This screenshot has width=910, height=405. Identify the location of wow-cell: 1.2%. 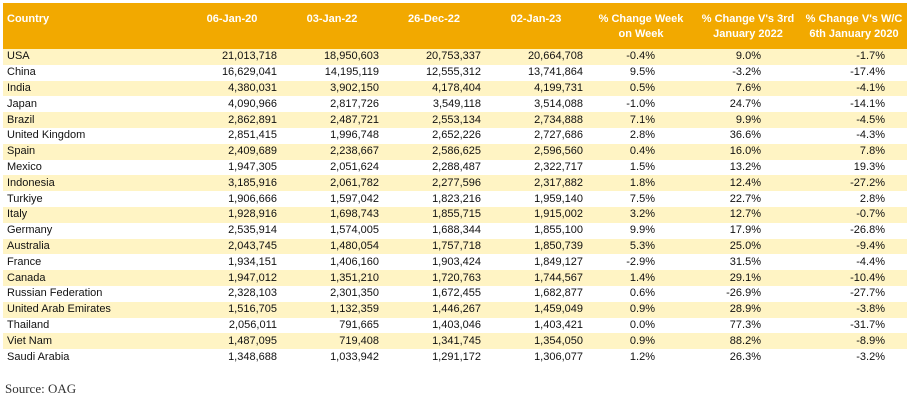
(642, 356).